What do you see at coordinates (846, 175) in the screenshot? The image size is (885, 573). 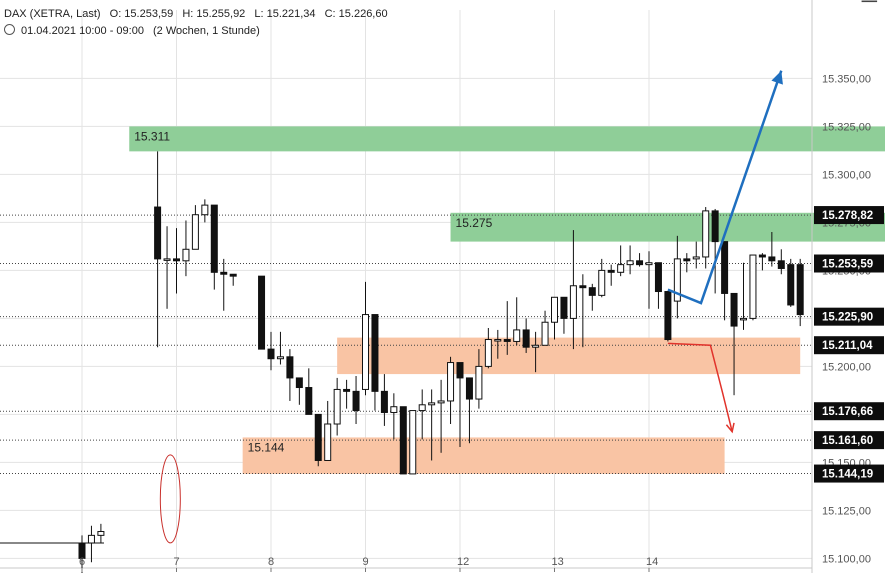 I see `y-tick-label: 15.300,00` at bounding box center [846, 175].